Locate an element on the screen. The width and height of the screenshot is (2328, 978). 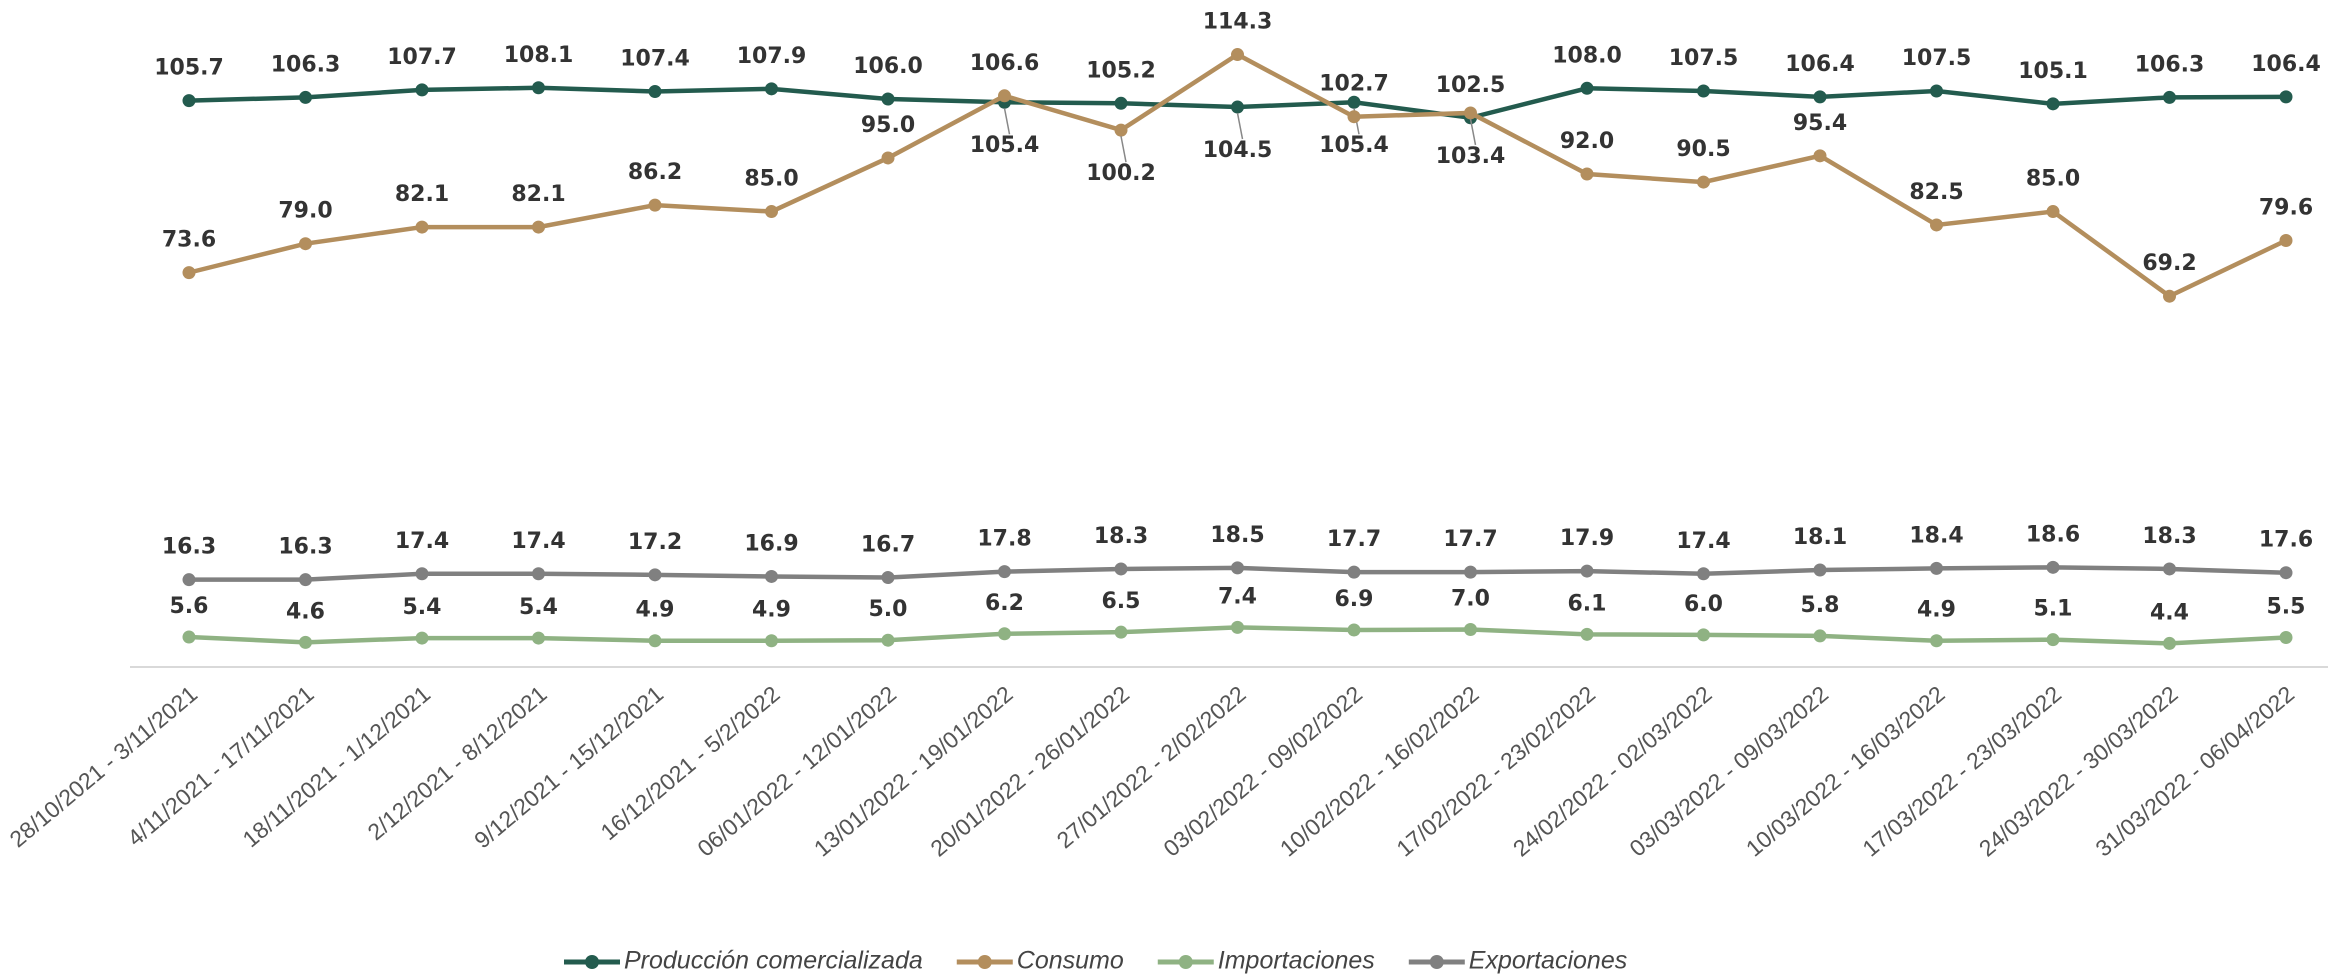
data-label: 73.6 is located at coordinates (189, 240).